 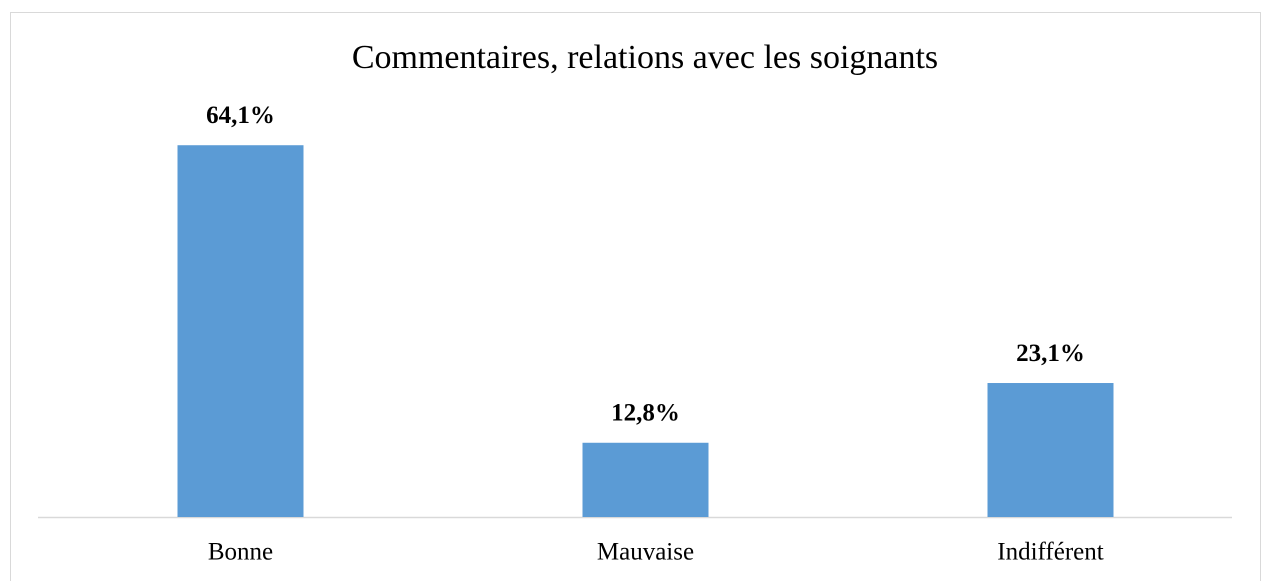 I want to click on x-tick-label: Bonne, so click(x=240, y=552).